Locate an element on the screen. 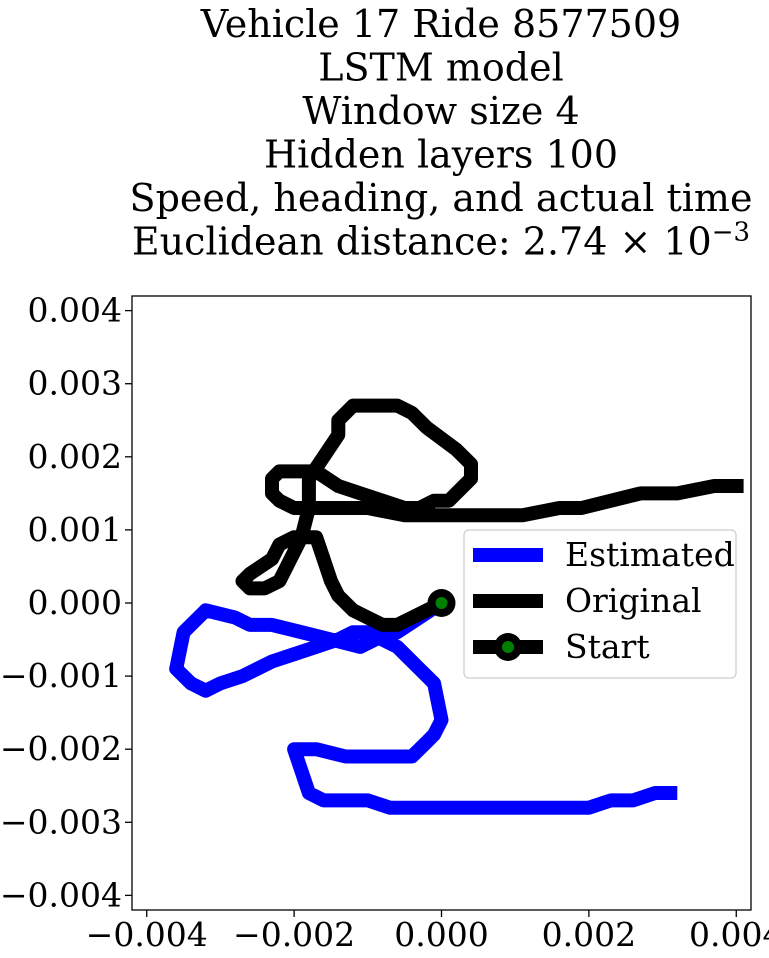  x-tick-label: −0.002 is located at coordinates (294, 934).